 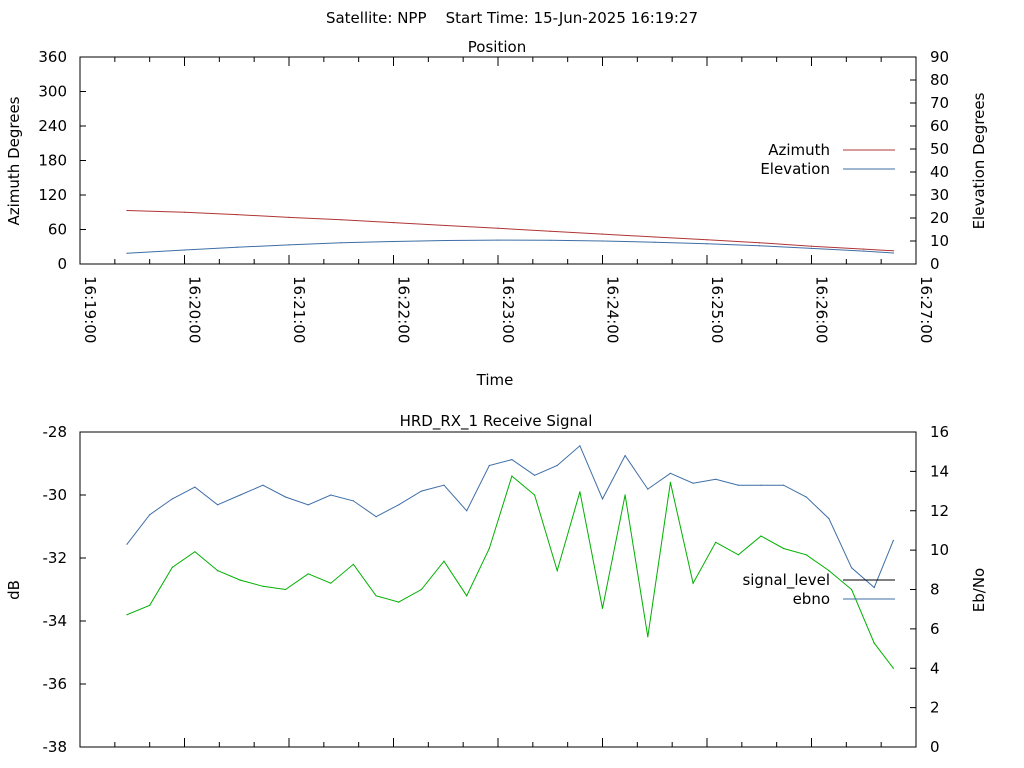 I want to click on x-tick-label: 16:22:00, so click(x=404, y=309).